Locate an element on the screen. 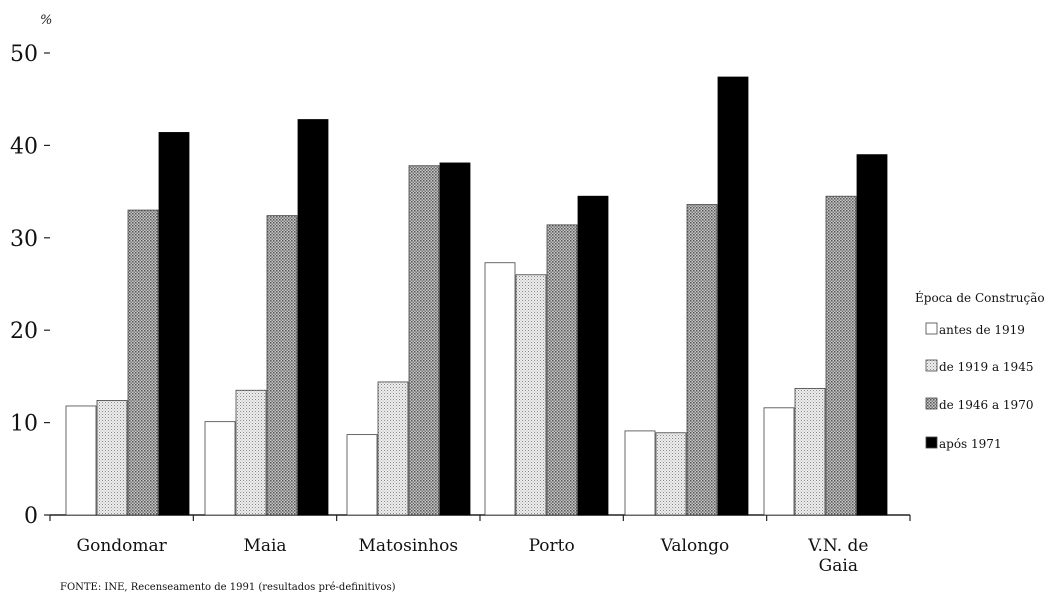  y-tick-label: 0 is located at coordinates (31, 516).